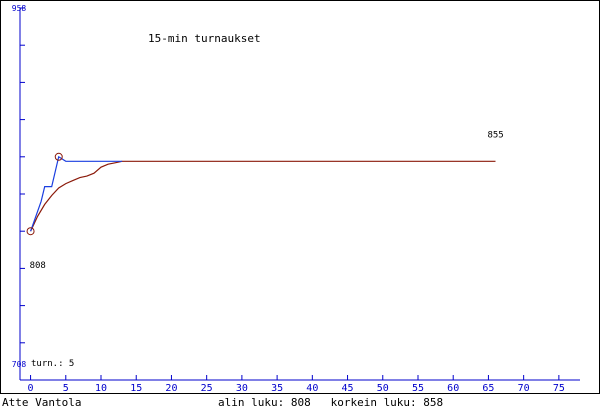 The image size is (600, 420). Describe the element at coordinates (331, 402) in the screenshot. I see `range-summary: alin luku: 808 korkein luku: 858` at that location.